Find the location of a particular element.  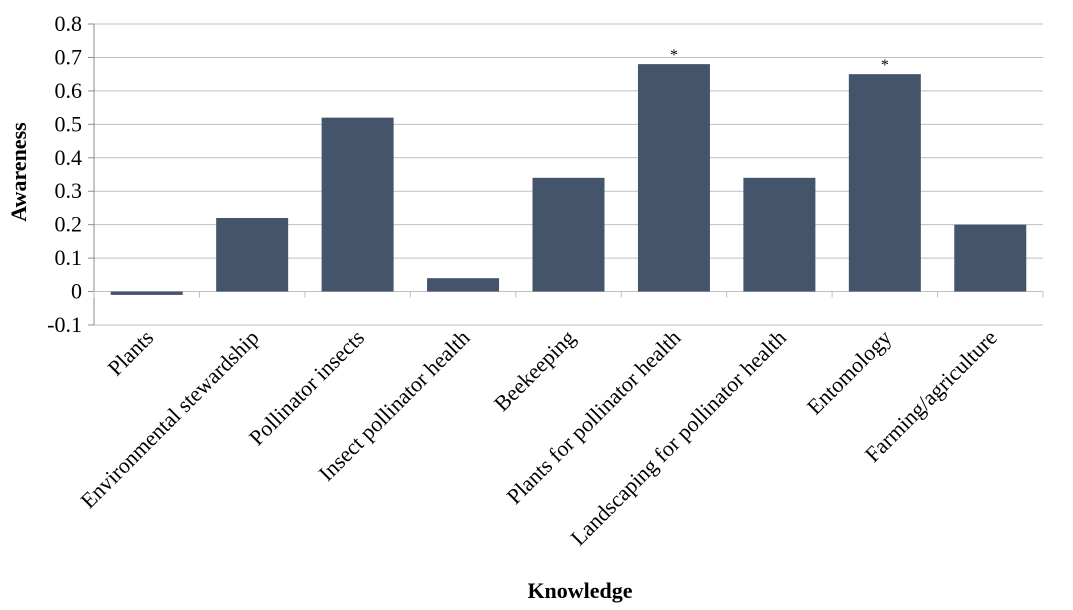

x-axis-title: Knowledge is located at coordinates (579, 590).